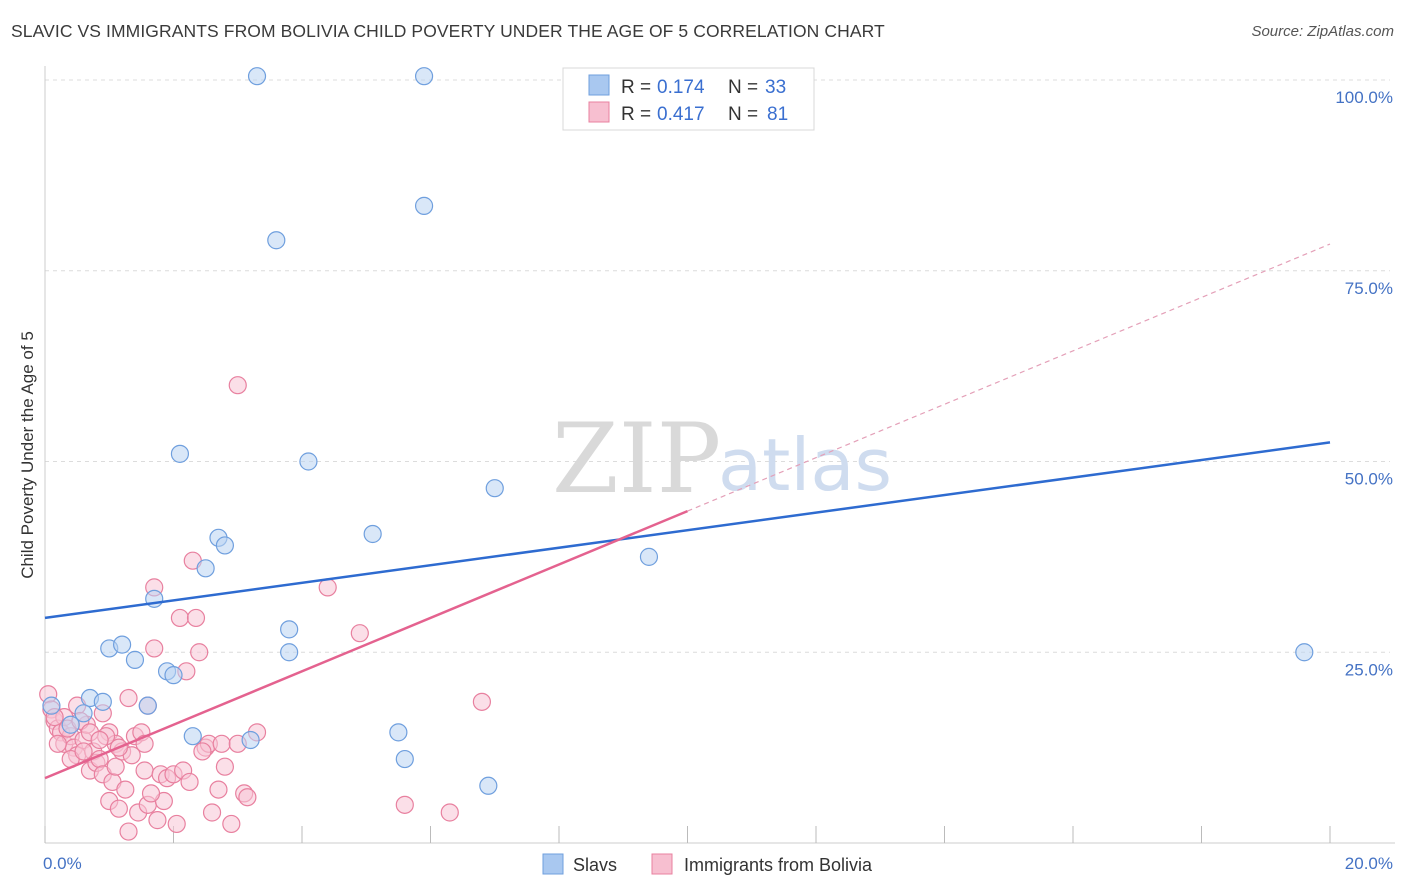 This screenshot has height=892, width=1406. Describe the element at coordinates (599, 85) in the screenshot. I see `legend-swatch-slavs` at that location.